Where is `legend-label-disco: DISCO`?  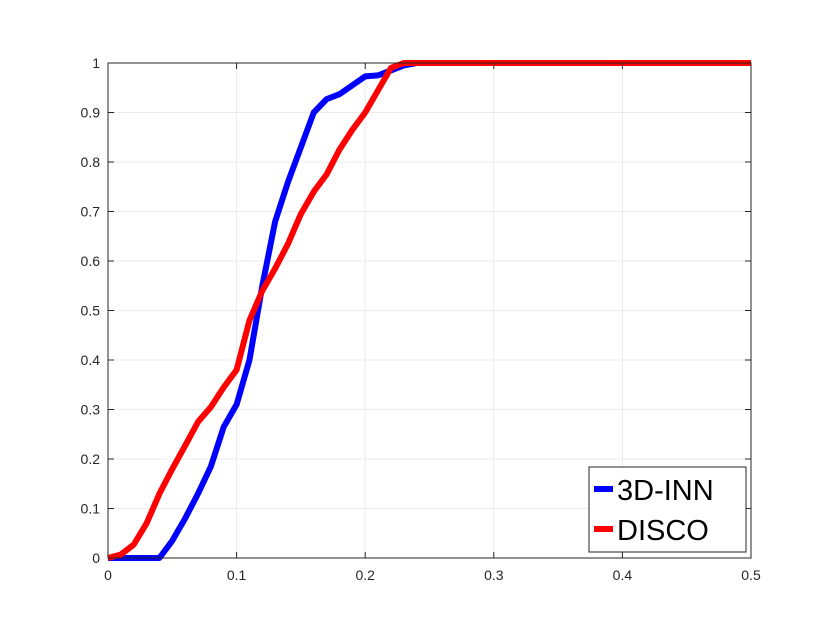
legend-label-disco: DISCO is located at coordinates (663, 531).